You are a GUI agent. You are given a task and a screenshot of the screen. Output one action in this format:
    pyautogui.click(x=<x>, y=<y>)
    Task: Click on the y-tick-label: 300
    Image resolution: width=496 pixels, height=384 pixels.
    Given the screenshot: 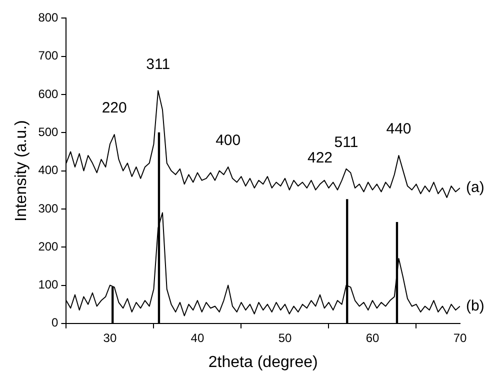 What is the action you would take?
    pyautogui.click(x=48, y=208)
    